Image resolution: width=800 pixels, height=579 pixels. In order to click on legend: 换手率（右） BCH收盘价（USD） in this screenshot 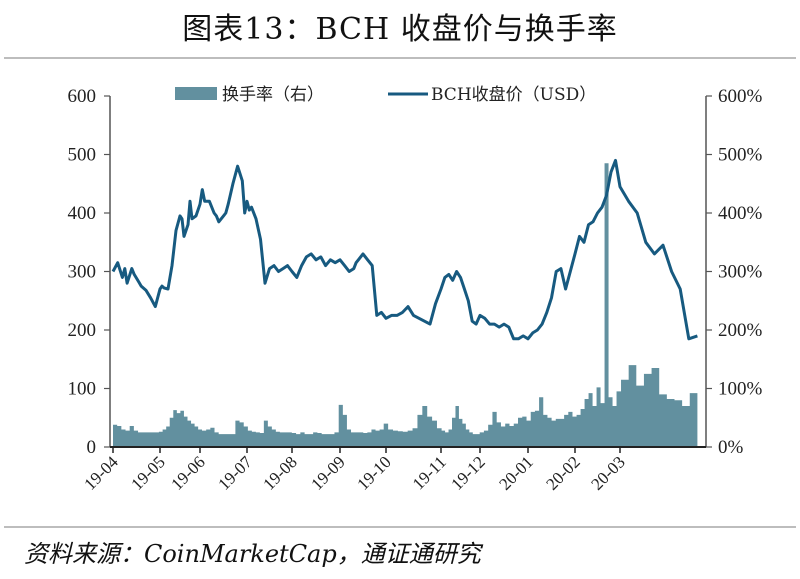, I will do `click(385, 95)`.